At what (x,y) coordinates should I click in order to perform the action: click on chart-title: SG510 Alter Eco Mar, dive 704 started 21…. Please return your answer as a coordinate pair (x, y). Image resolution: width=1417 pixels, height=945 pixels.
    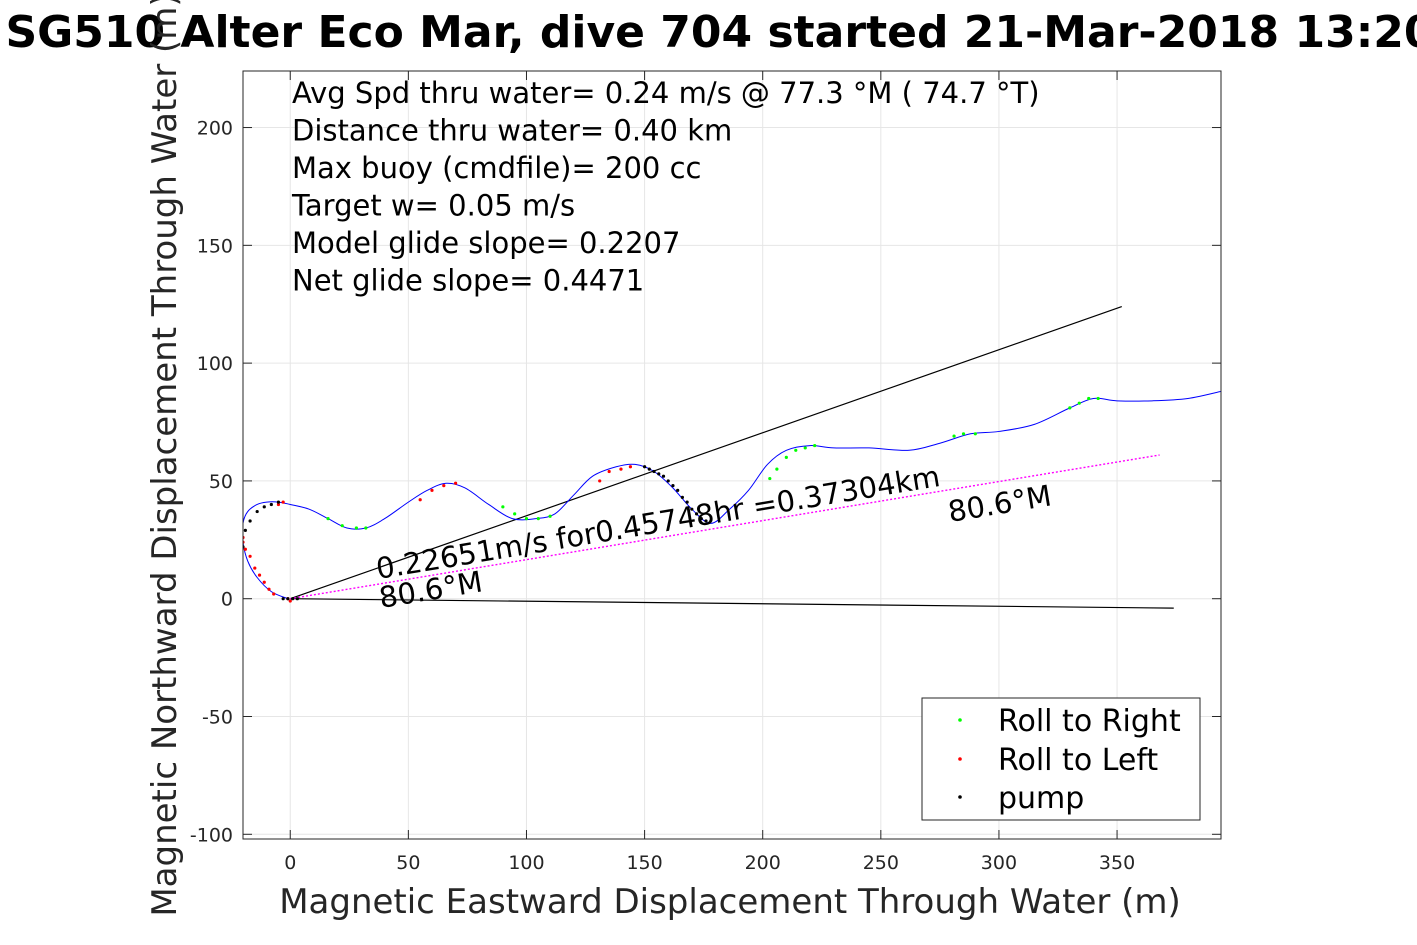
    Looking at the image, I should click on (711, 32).